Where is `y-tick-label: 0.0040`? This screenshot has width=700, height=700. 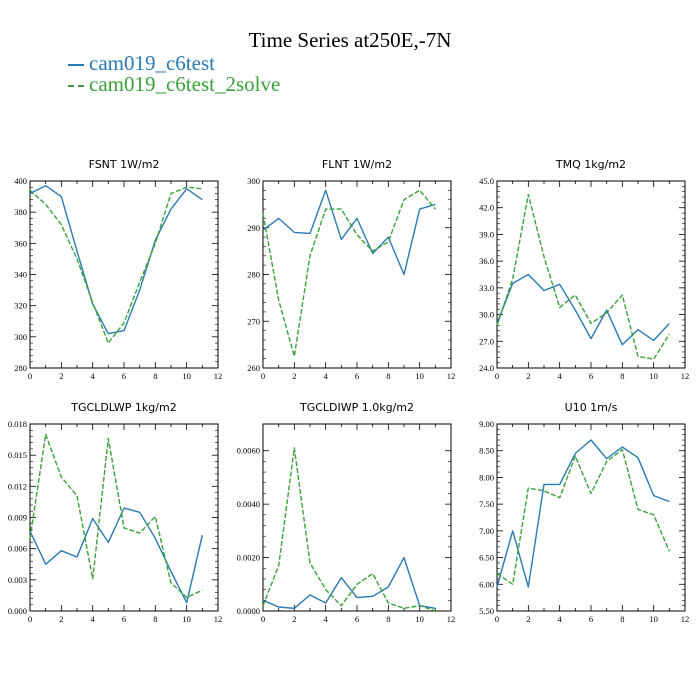 y-tick-label: 0.0040 is located at coordinates (248, 504).